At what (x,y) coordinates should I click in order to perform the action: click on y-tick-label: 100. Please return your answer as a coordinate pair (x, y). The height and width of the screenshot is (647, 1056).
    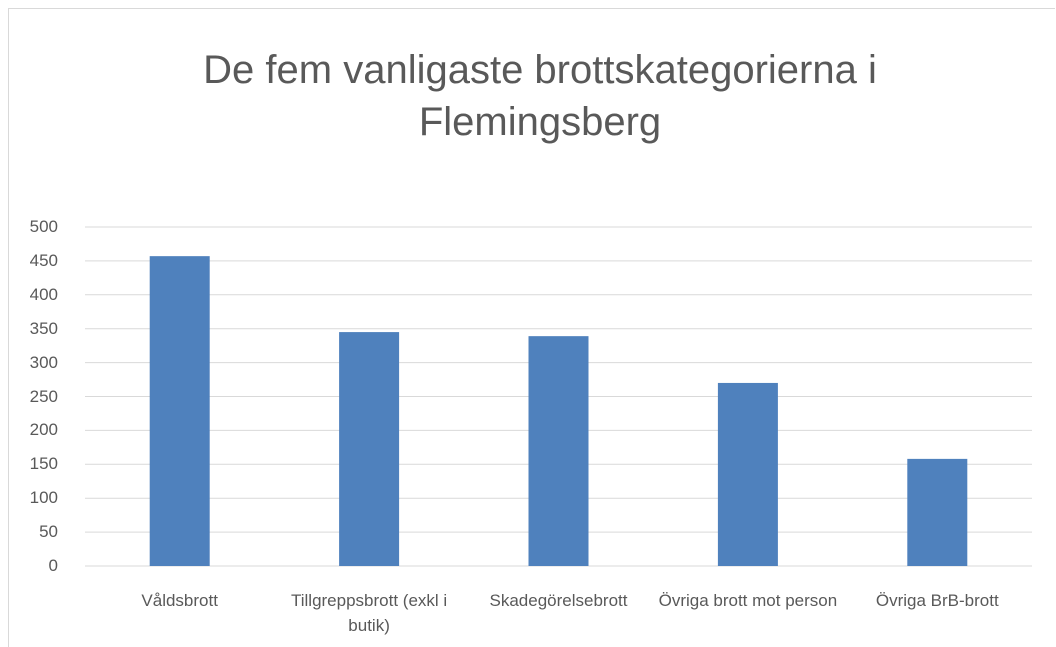
    Looking at the image, I should click on (43, 498).